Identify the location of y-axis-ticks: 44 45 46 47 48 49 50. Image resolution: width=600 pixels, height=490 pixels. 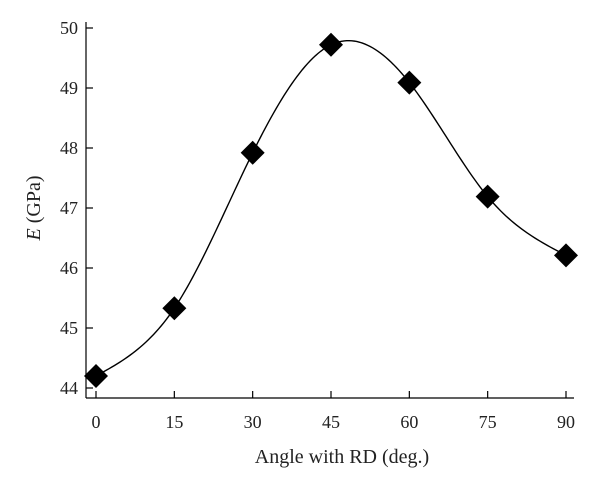
(76, 208).